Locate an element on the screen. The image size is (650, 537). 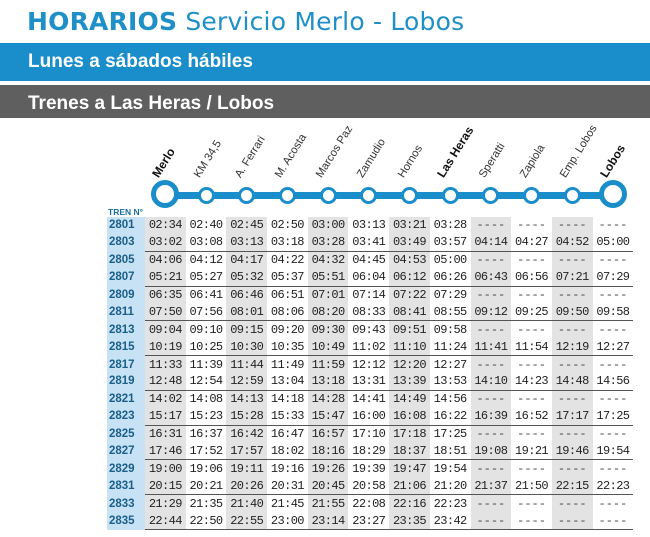
time-cell: 23:35 is located at coordinates (409, 521).